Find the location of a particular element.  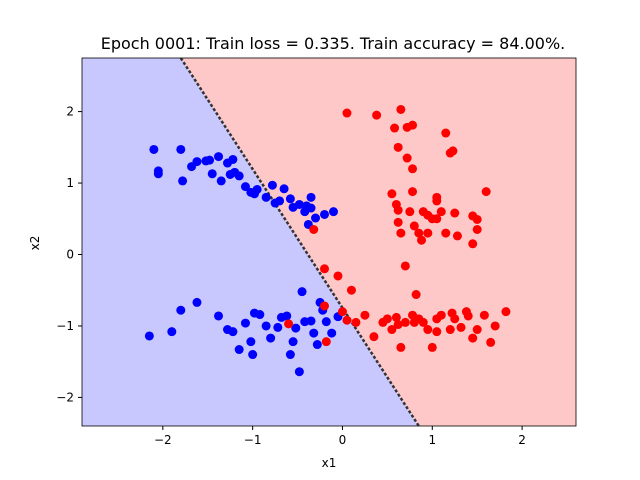

x-tick-label: 1 is located at coordinates (432, 440).